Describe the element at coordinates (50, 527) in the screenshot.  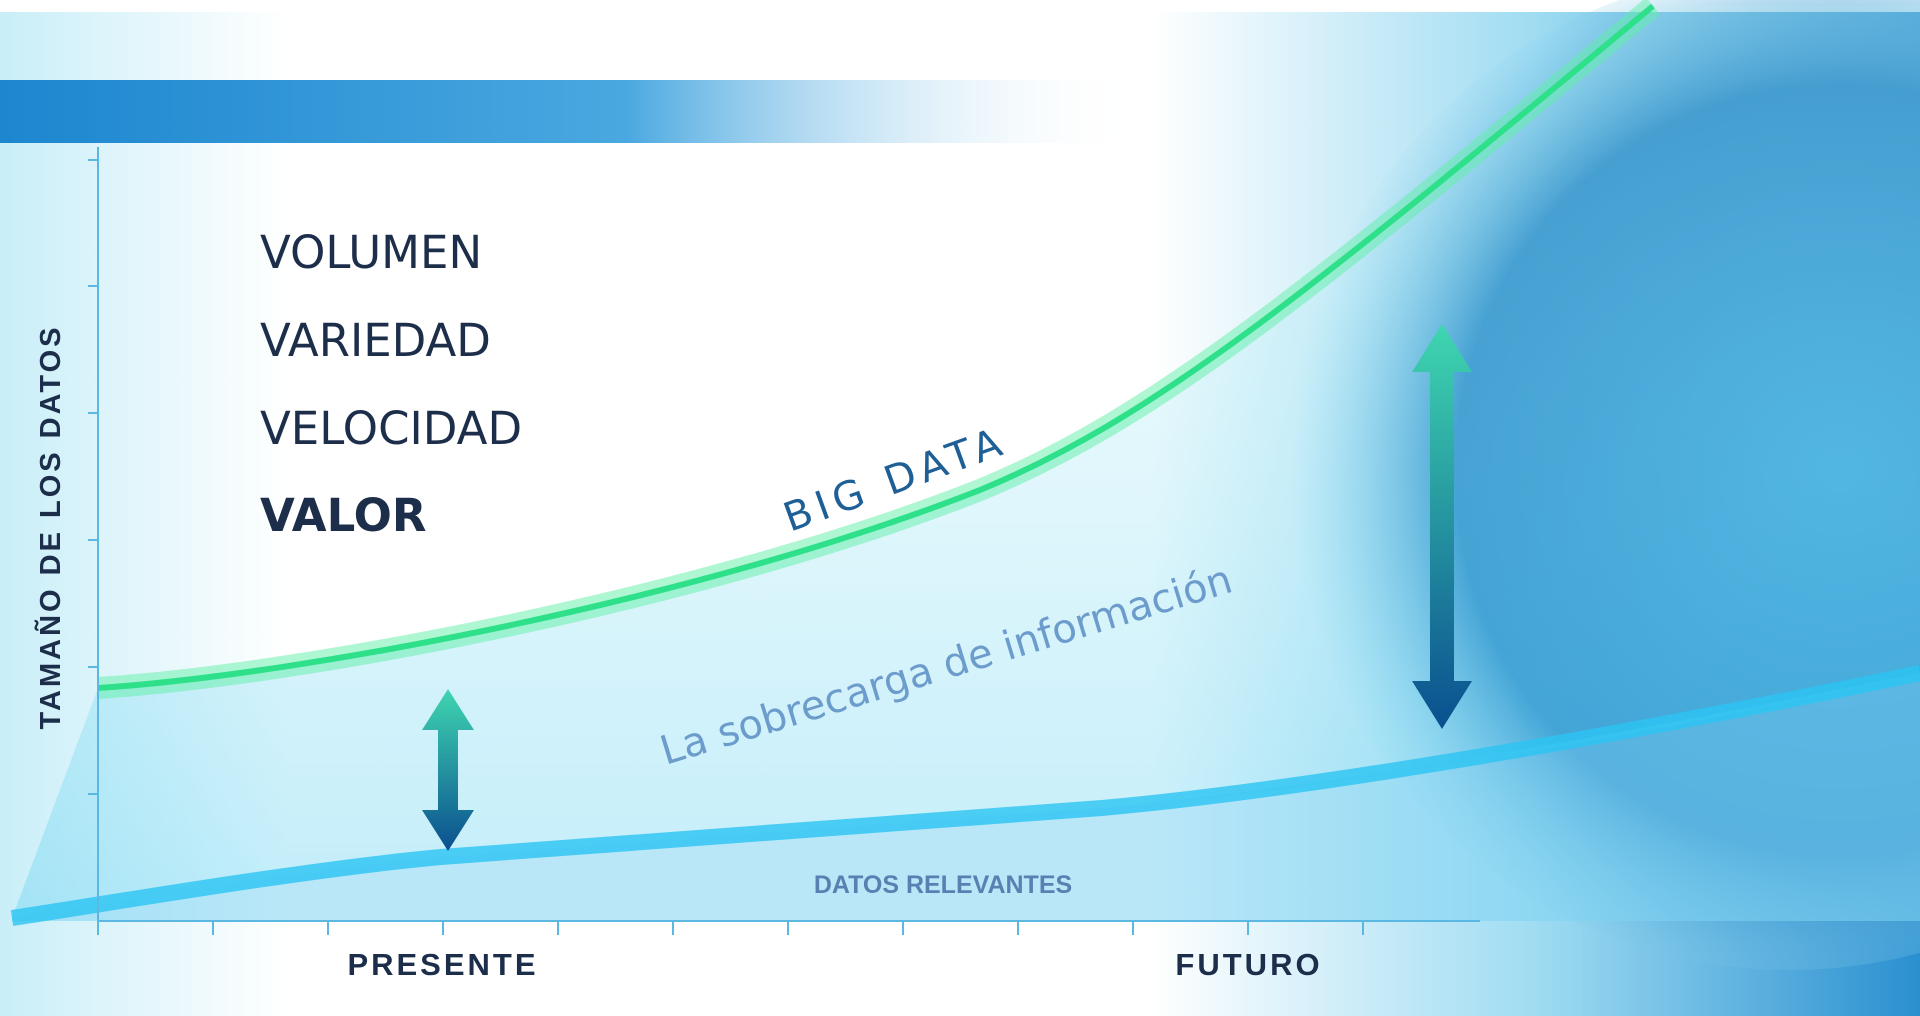
I see `y-axis-label: TAMAÑO DE LOS DATOS` at that location.